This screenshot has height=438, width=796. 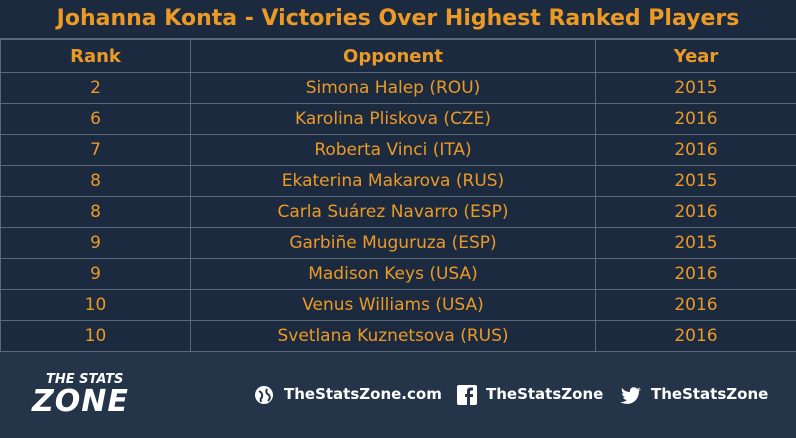 I want to click on table-cell: Venus Williams (USA), so click(x=393, y=305).